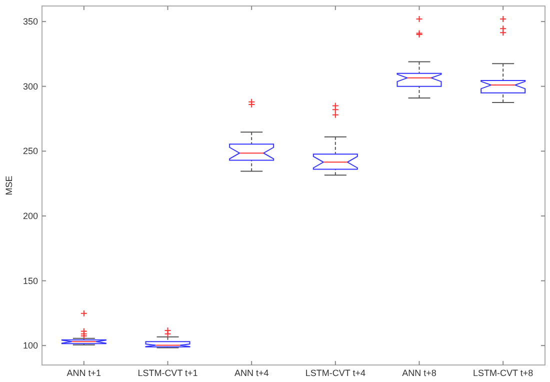 The height and width of the screenshot is (382, 550). Describe the element at coordinates (30, 215) in the screenshot. I see `y-tick-label: 200` at that location.